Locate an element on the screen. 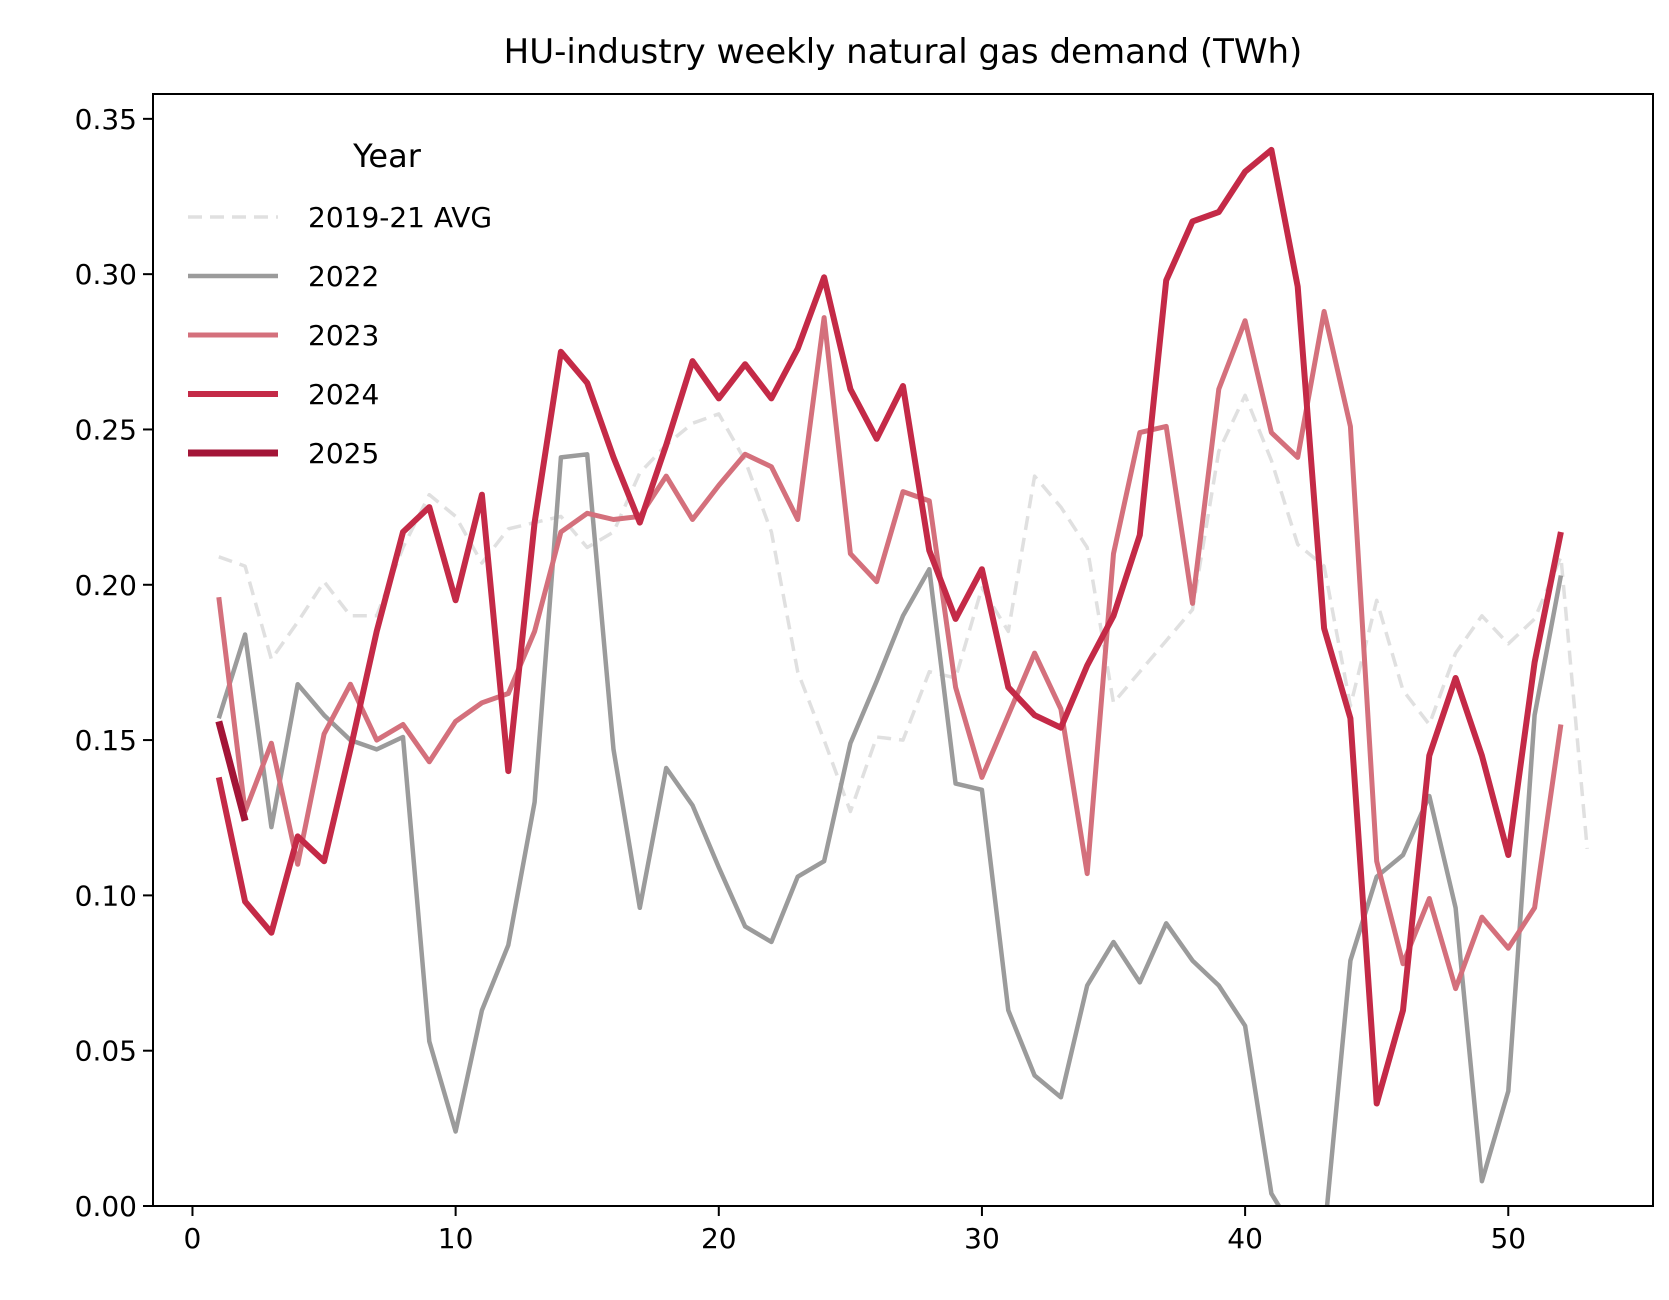  x-tick-label: 20 is located at coordinates (719, 1238).